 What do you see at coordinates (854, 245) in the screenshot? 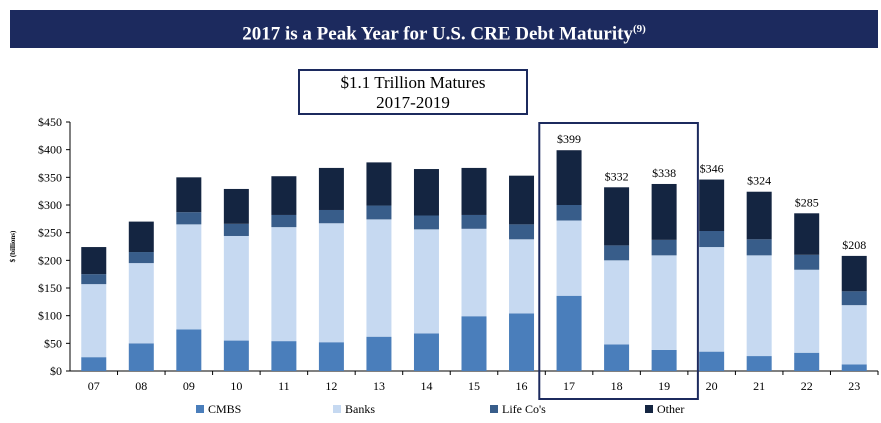
I see `bar-total-label-23: $208` at bounding box center [854, 245].